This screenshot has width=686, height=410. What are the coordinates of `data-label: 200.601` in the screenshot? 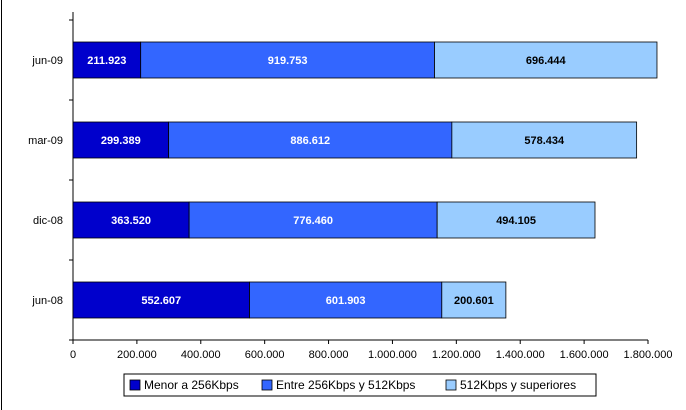 It's located at (474, 301).